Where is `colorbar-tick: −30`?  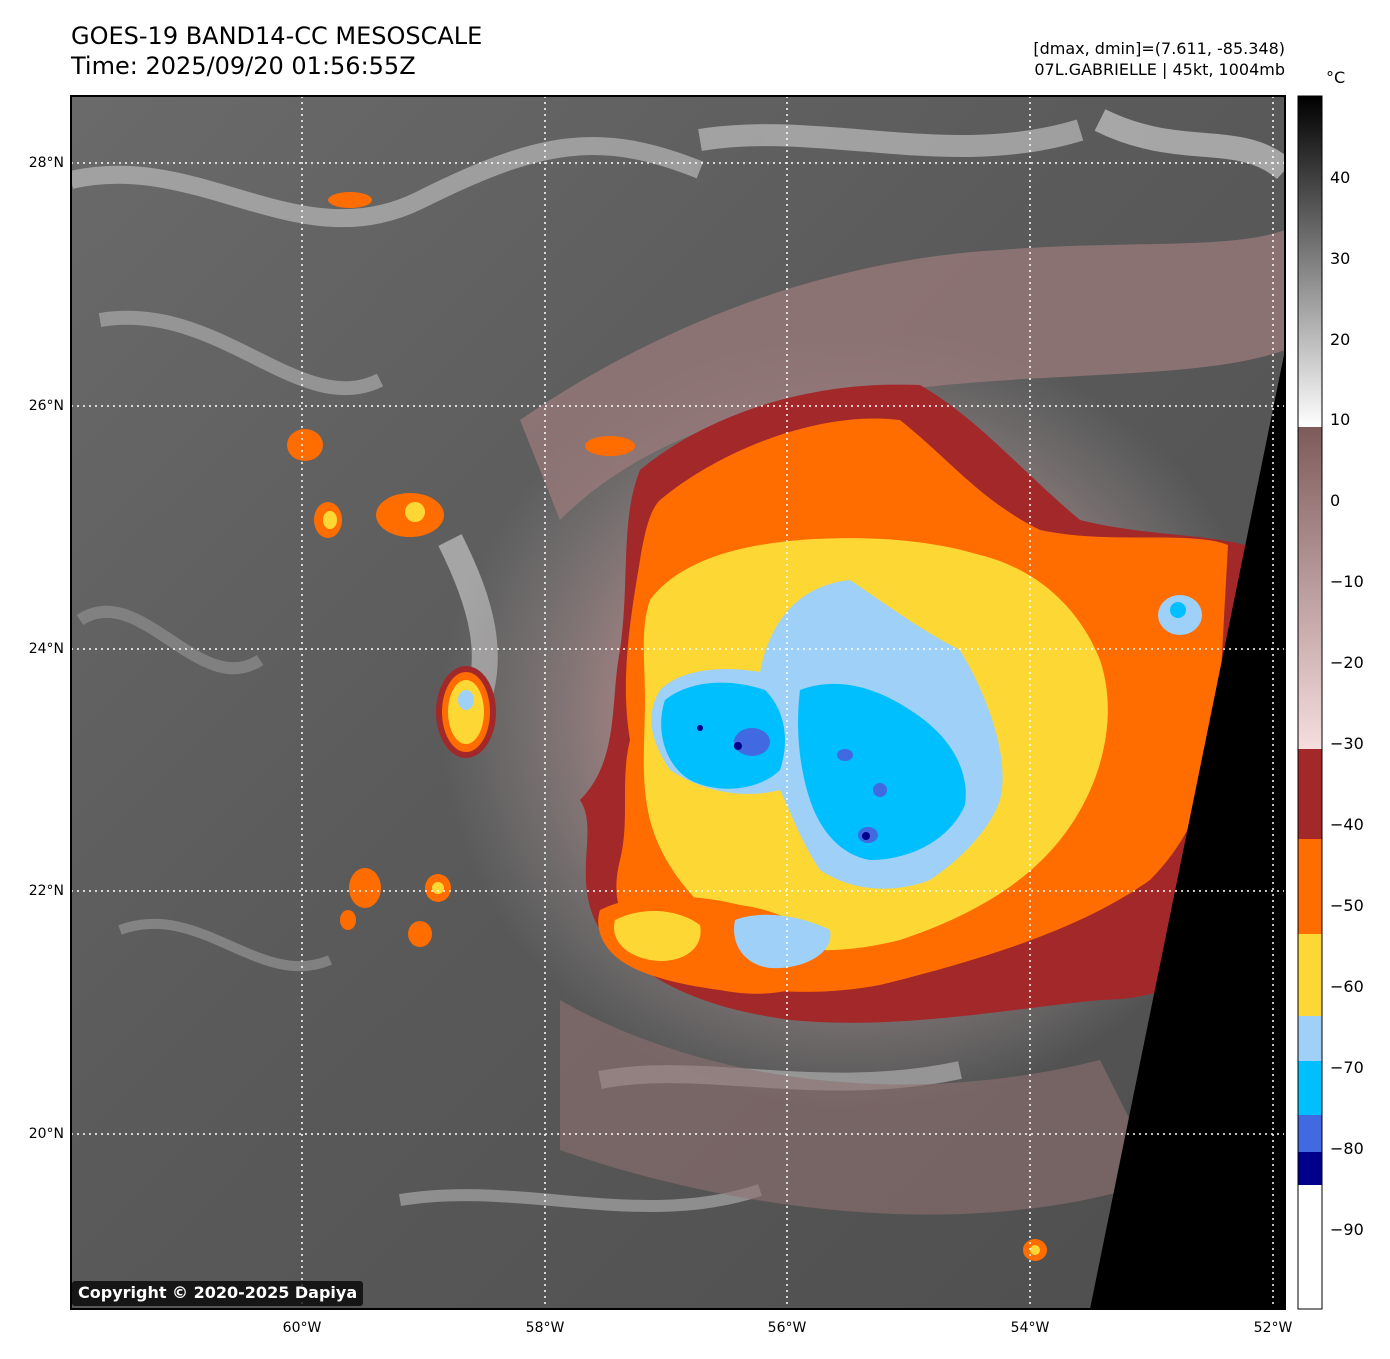
colorbar-tick: −30 is located at coordinates (1347, 743).